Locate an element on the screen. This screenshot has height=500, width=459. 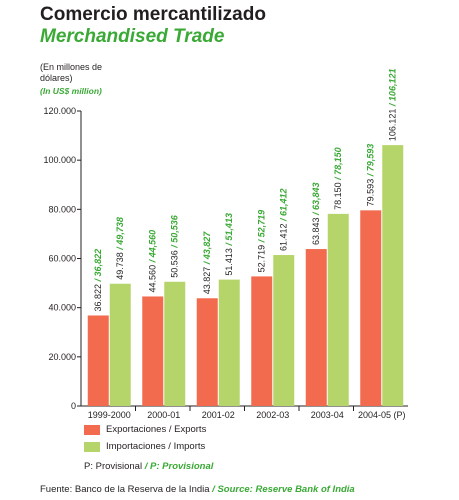
unit-label-spanish: (En millones de dólares) is located at coordinates (71, 72).